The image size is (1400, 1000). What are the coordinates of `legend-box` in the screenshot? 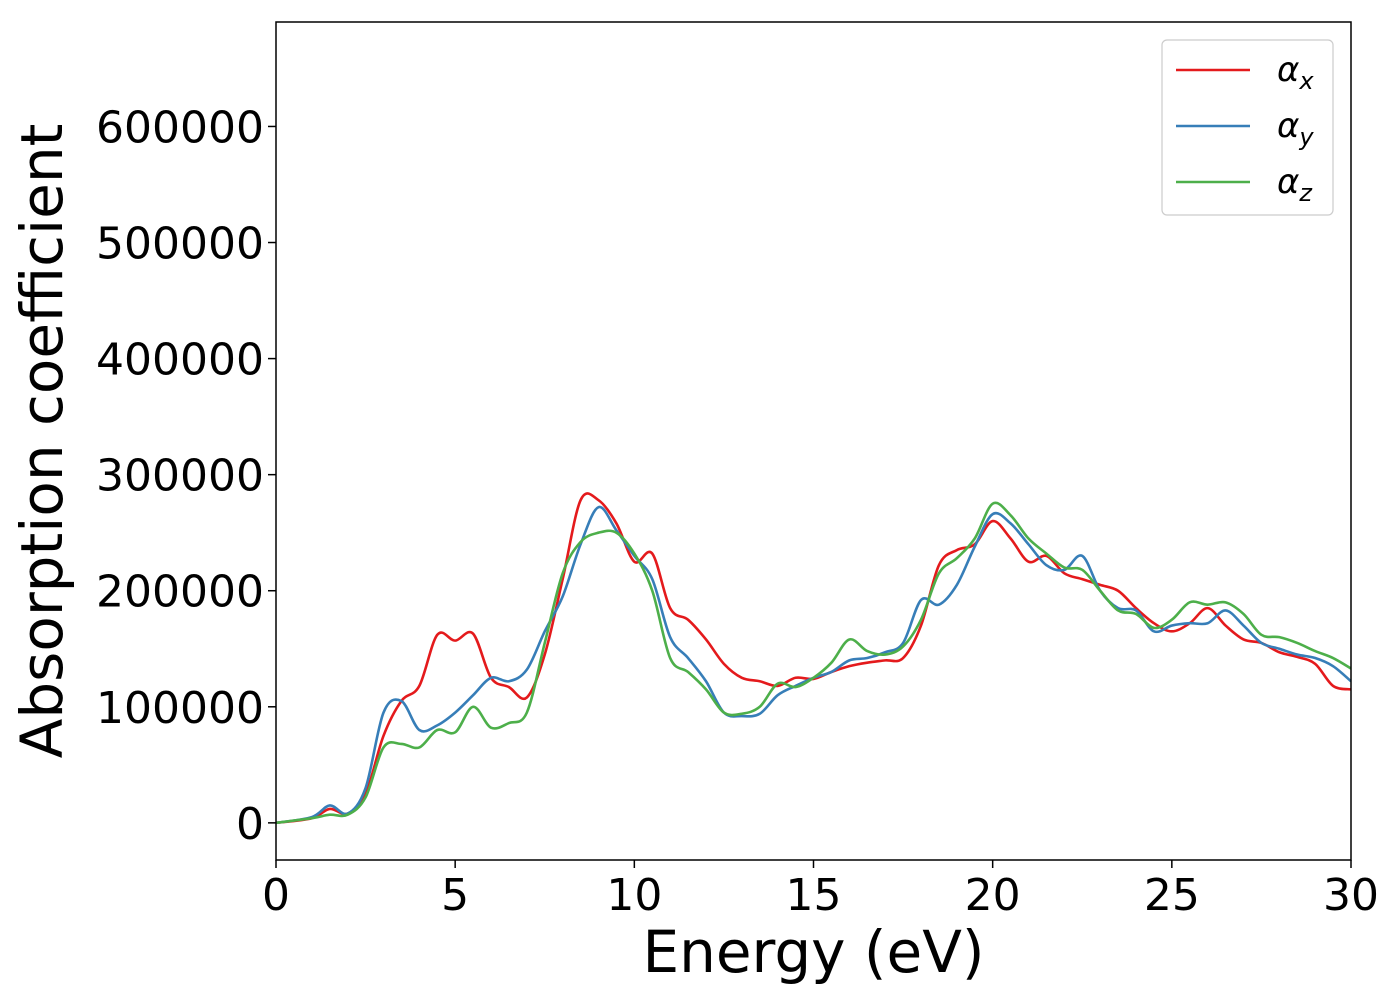 It's located at (1247, 127).